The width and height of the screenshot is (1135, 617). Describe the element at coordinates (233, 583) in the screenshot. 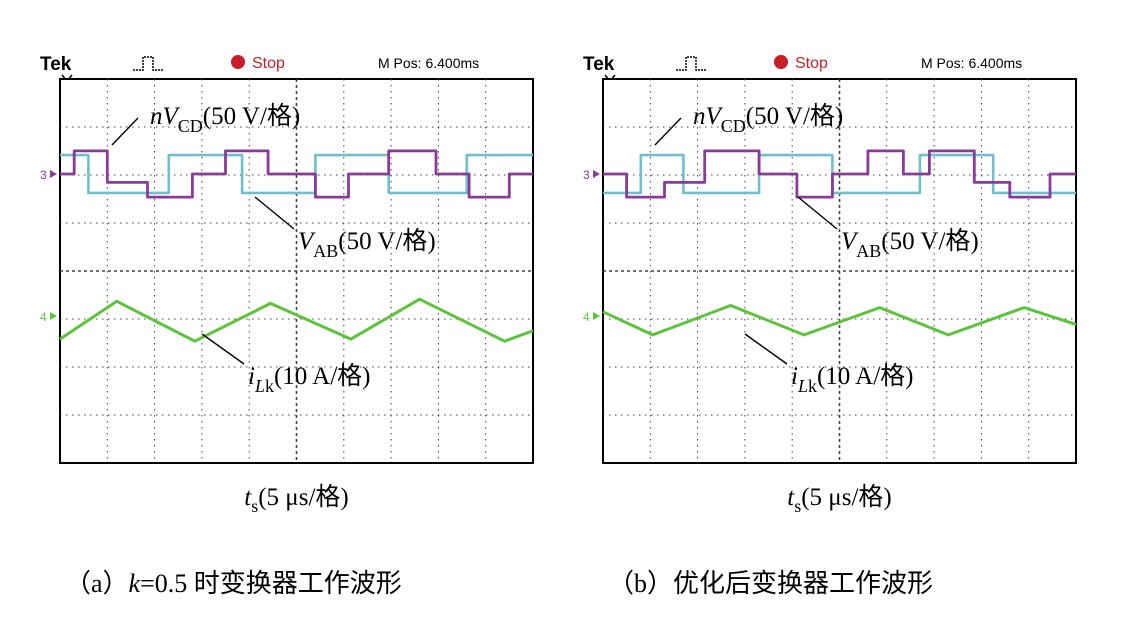

I see `caption-a: （a）k=0.5 时变换器工作波形` at that location.